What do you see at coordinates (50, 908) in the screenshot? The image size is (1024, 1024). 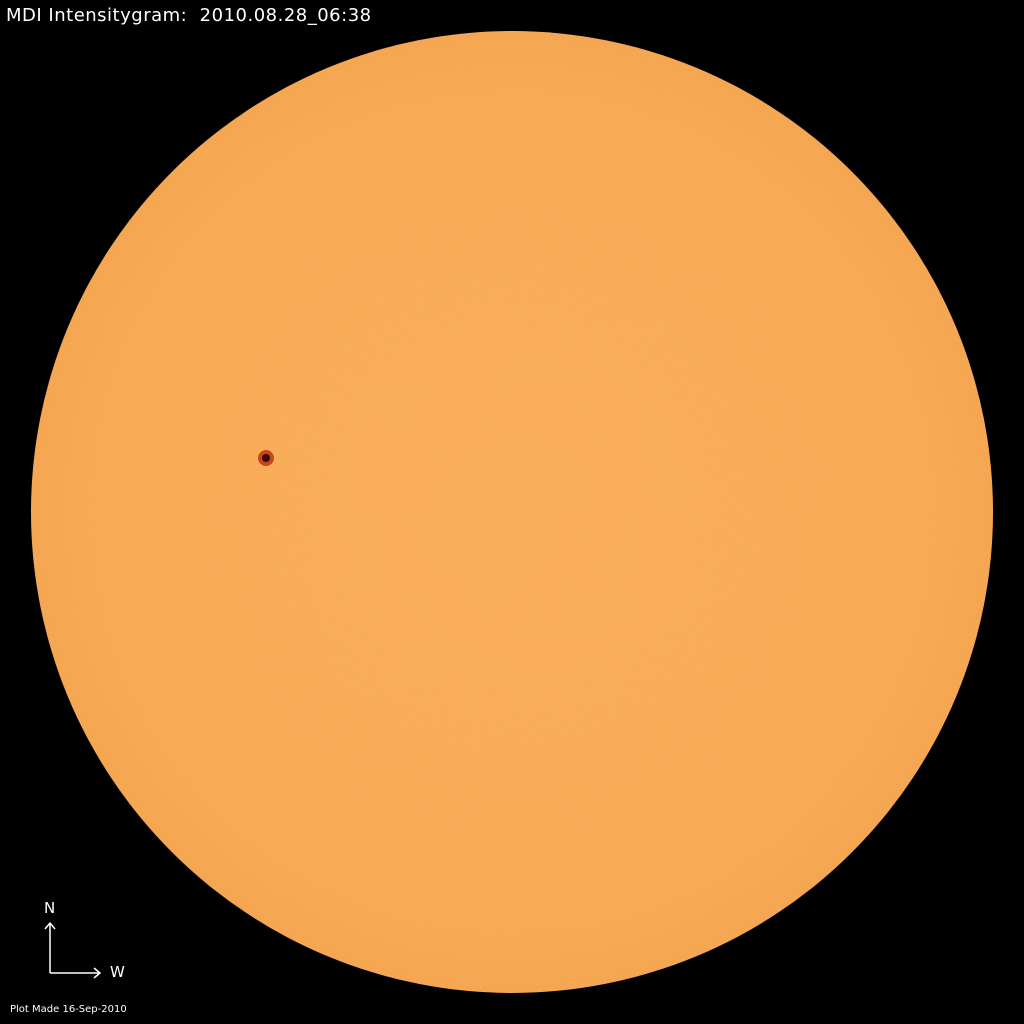 I see `north-label: N` at bounding box center [50, 908].